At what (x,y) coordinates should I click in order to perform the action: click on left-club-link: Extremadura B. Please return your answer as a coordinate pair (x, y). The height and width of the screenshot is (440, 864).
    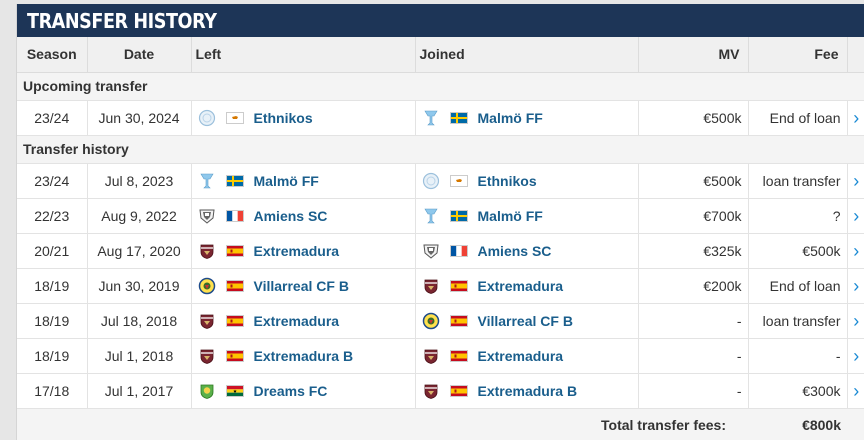
    Looking at the image, I should click on (303, 355).